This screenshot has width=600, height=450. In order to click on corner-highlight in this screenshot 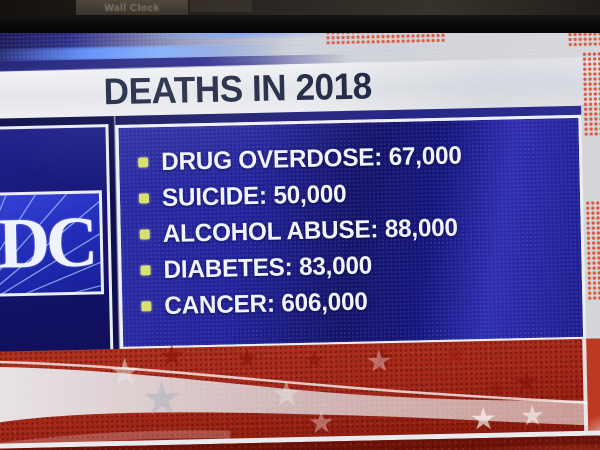, I will do `click(593, 386)`.